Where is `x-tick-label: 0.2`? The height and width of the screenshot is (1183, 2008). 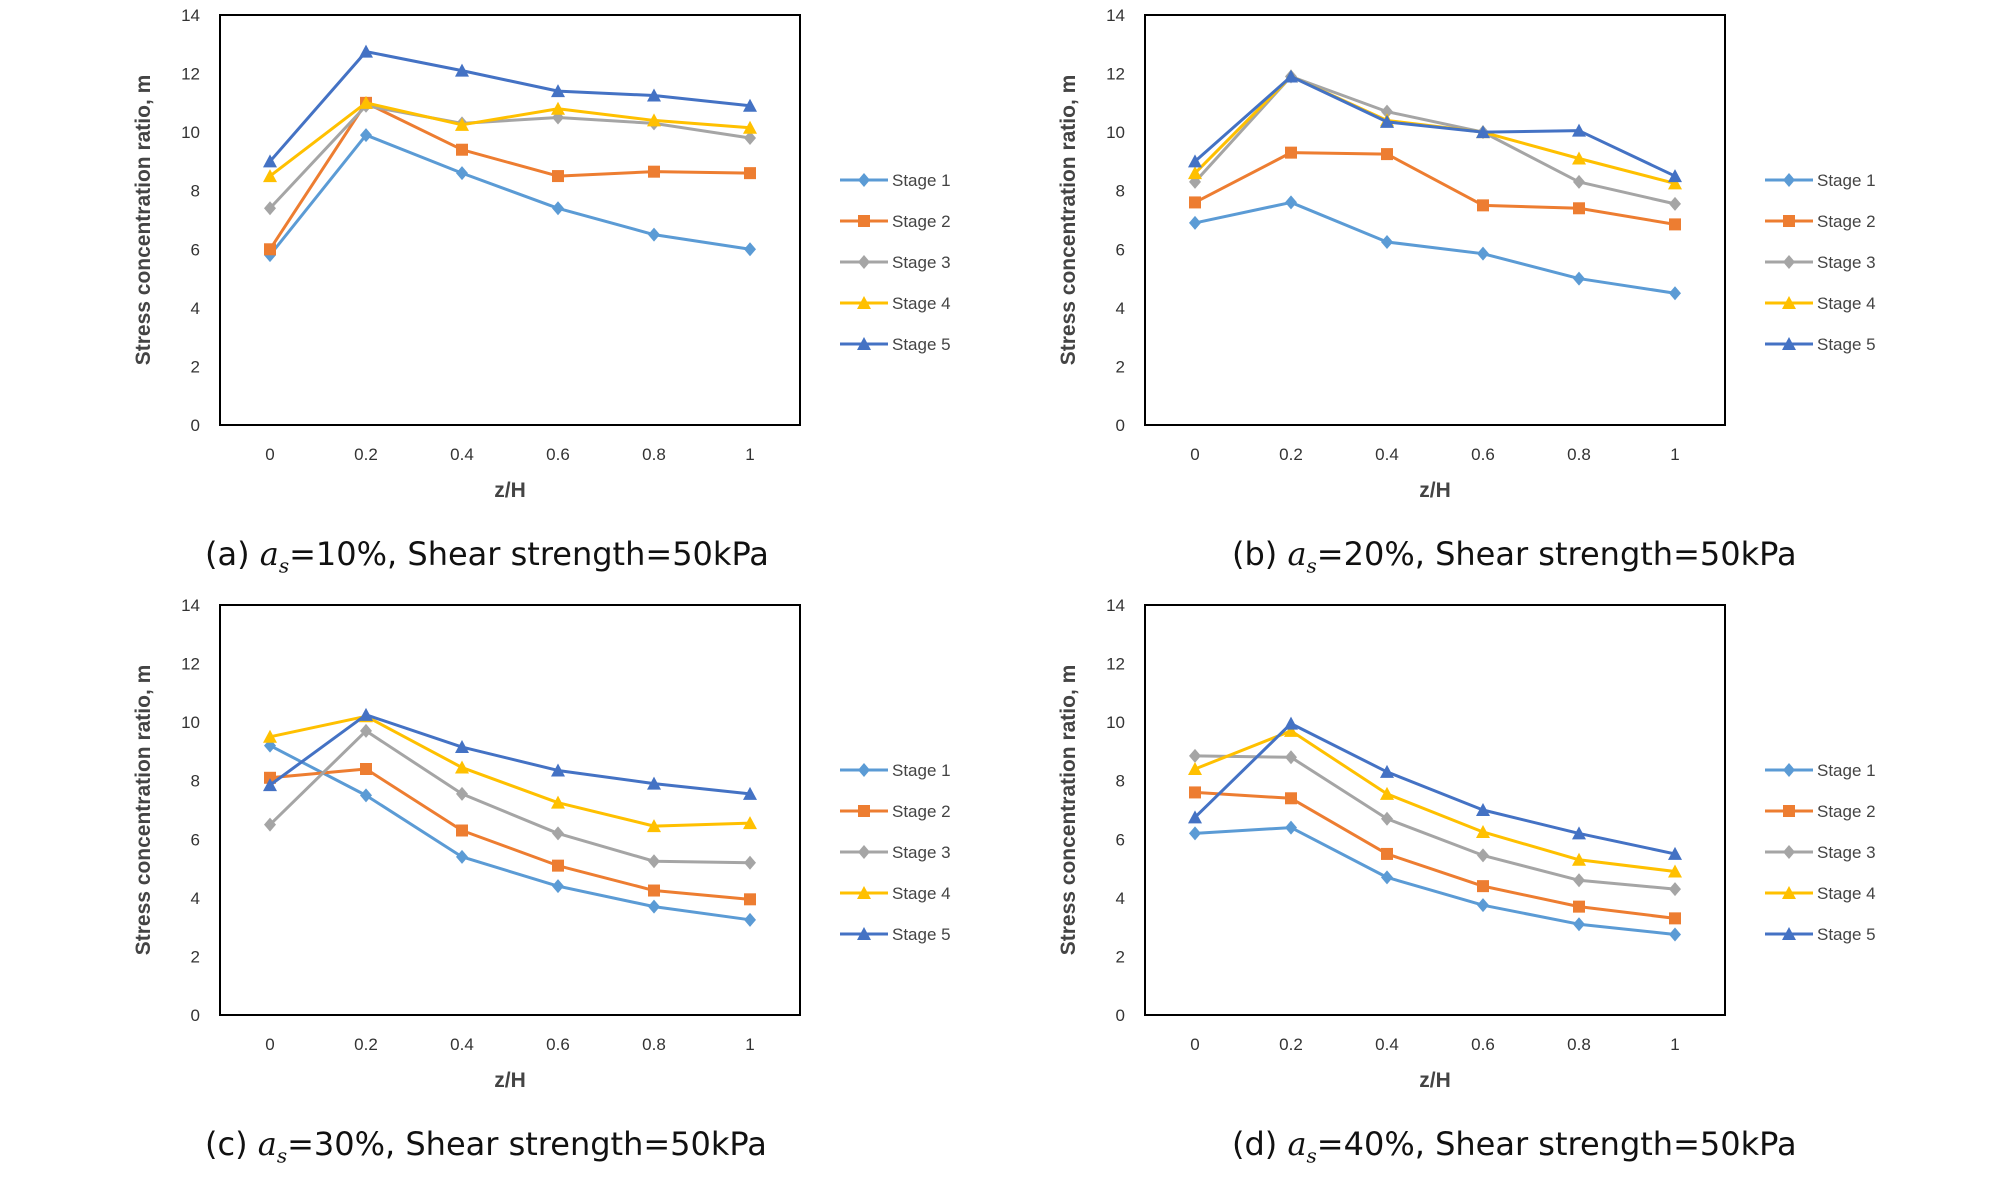 x-tick-label: 0.2 is located at coordinates (1291, 1044).